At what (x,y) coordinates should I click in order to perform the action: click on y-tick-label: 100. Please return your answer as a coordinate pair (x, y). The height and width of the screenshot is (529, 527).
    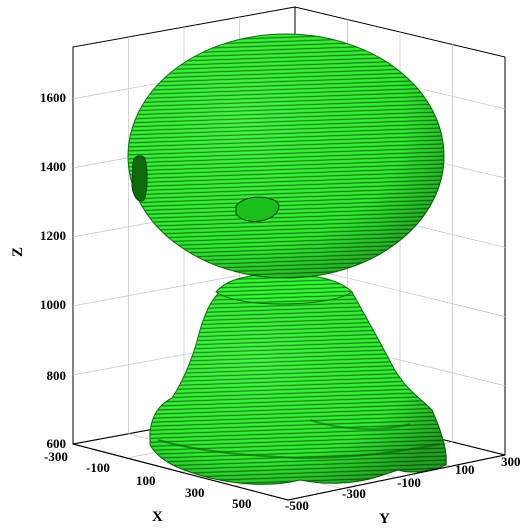
    Looking at the image, I should click on (465, 469).